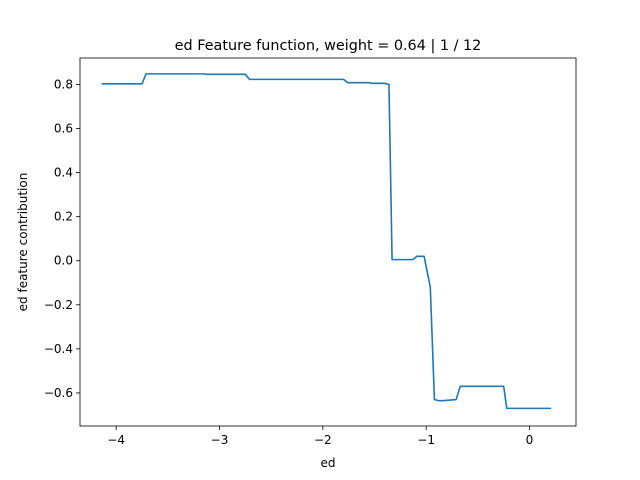 The image size is (640, 480). What do you see at coordinates (116, 440) in the screenshot?
I see `x-tick-label: −4` at bounding box center [116, 440].